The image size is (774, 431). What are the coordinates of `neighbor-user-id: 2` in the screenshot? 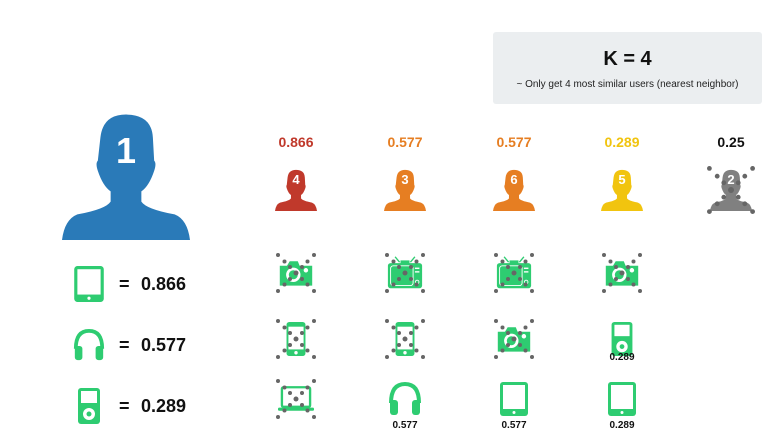 It's located at (731, 179).